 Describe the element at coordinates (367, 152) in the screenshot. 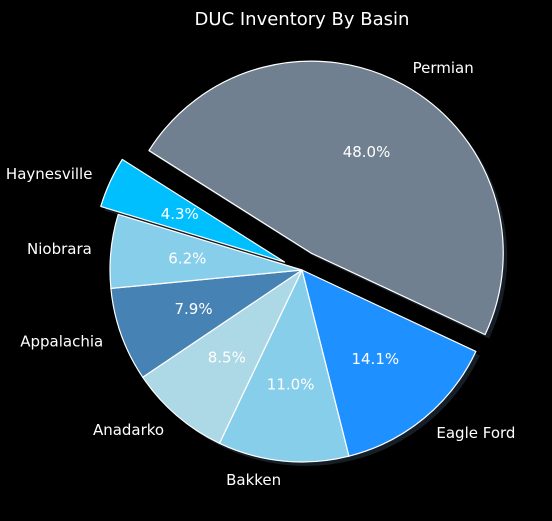

I see `pie-pct-label-permian: 48.0%` at that location.